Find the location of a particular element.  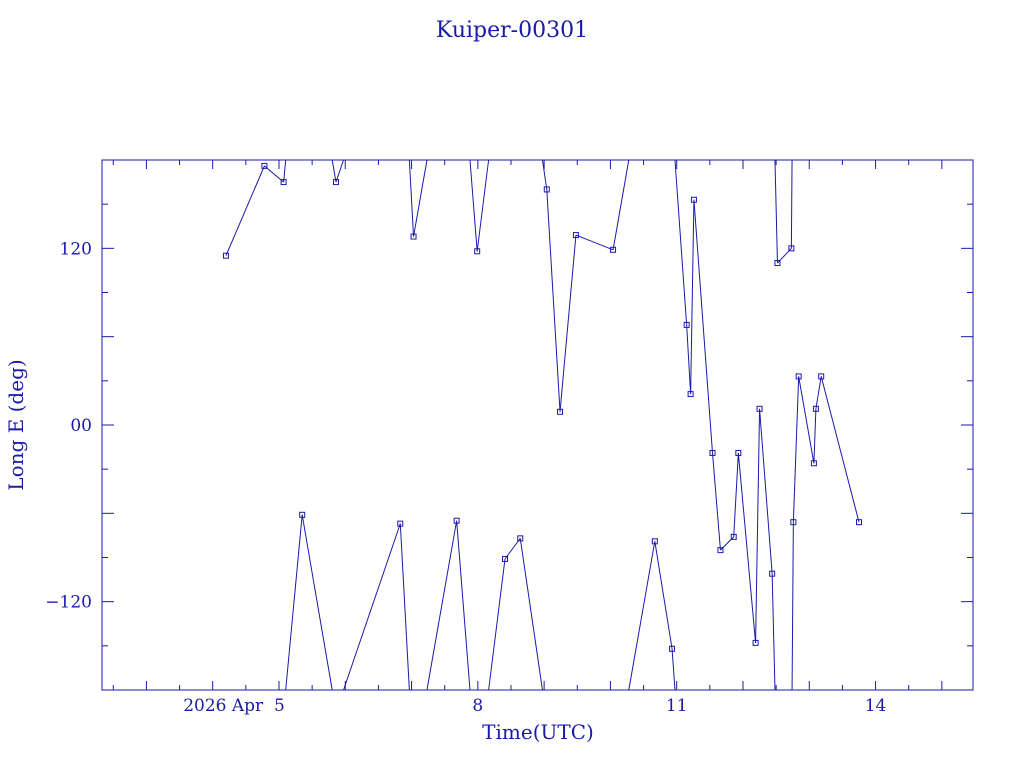

x-tick-label: 2026 Apr 5 is located at coordinates (234, 706).